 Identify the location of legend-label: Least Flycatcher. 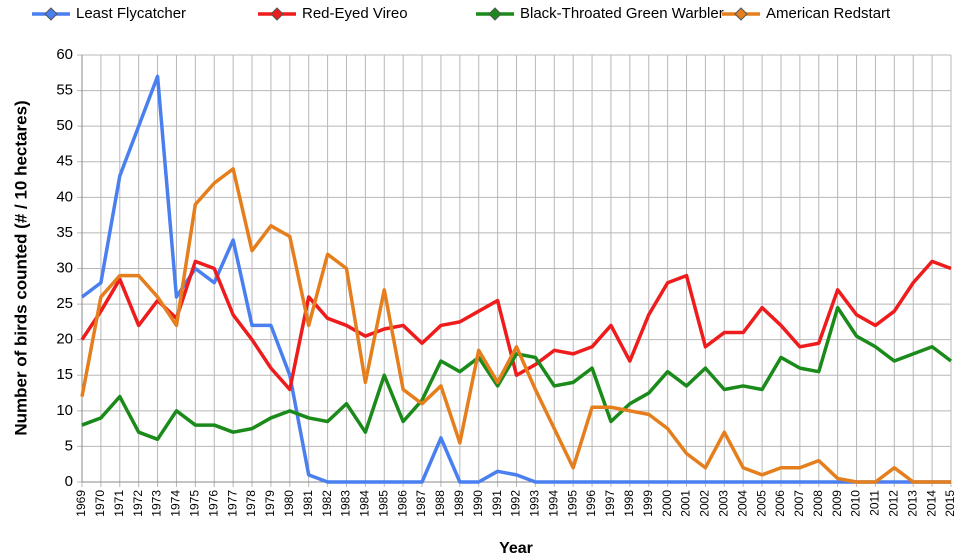
(131, 13).